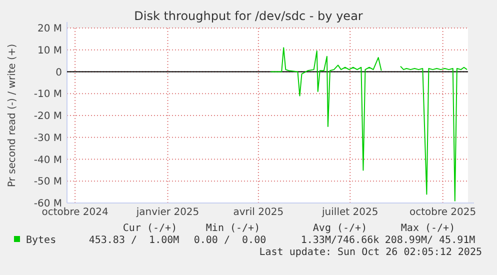 This screenshot has width=497, height=275. Describe the element at coordinates (370, 252) in the screenshot. I see `text: Last update: Sun Oct 26 02:05:12 2025` at that location.